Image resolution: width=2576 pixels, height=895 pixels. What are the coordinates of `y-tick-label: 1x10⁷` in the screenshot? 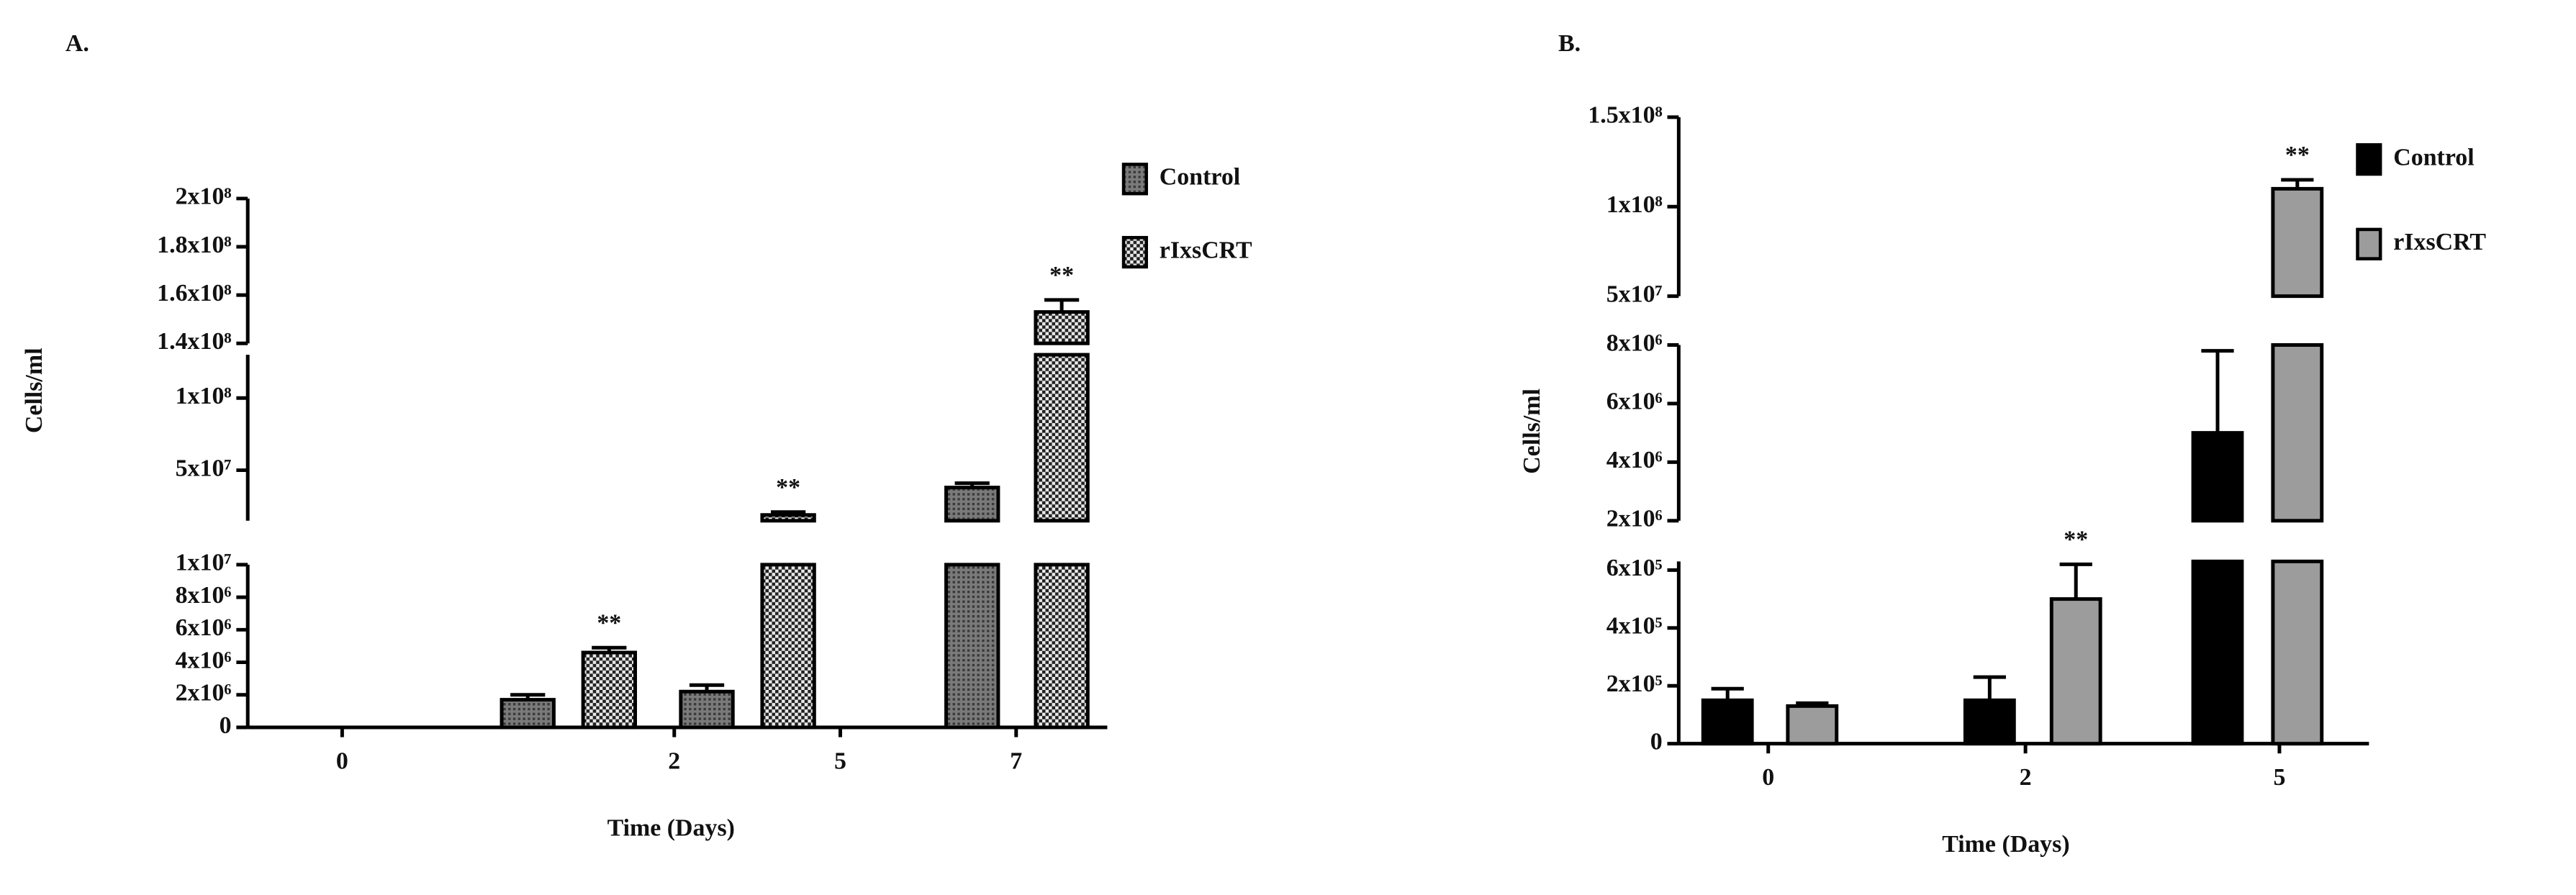 It's located at (204, 563).